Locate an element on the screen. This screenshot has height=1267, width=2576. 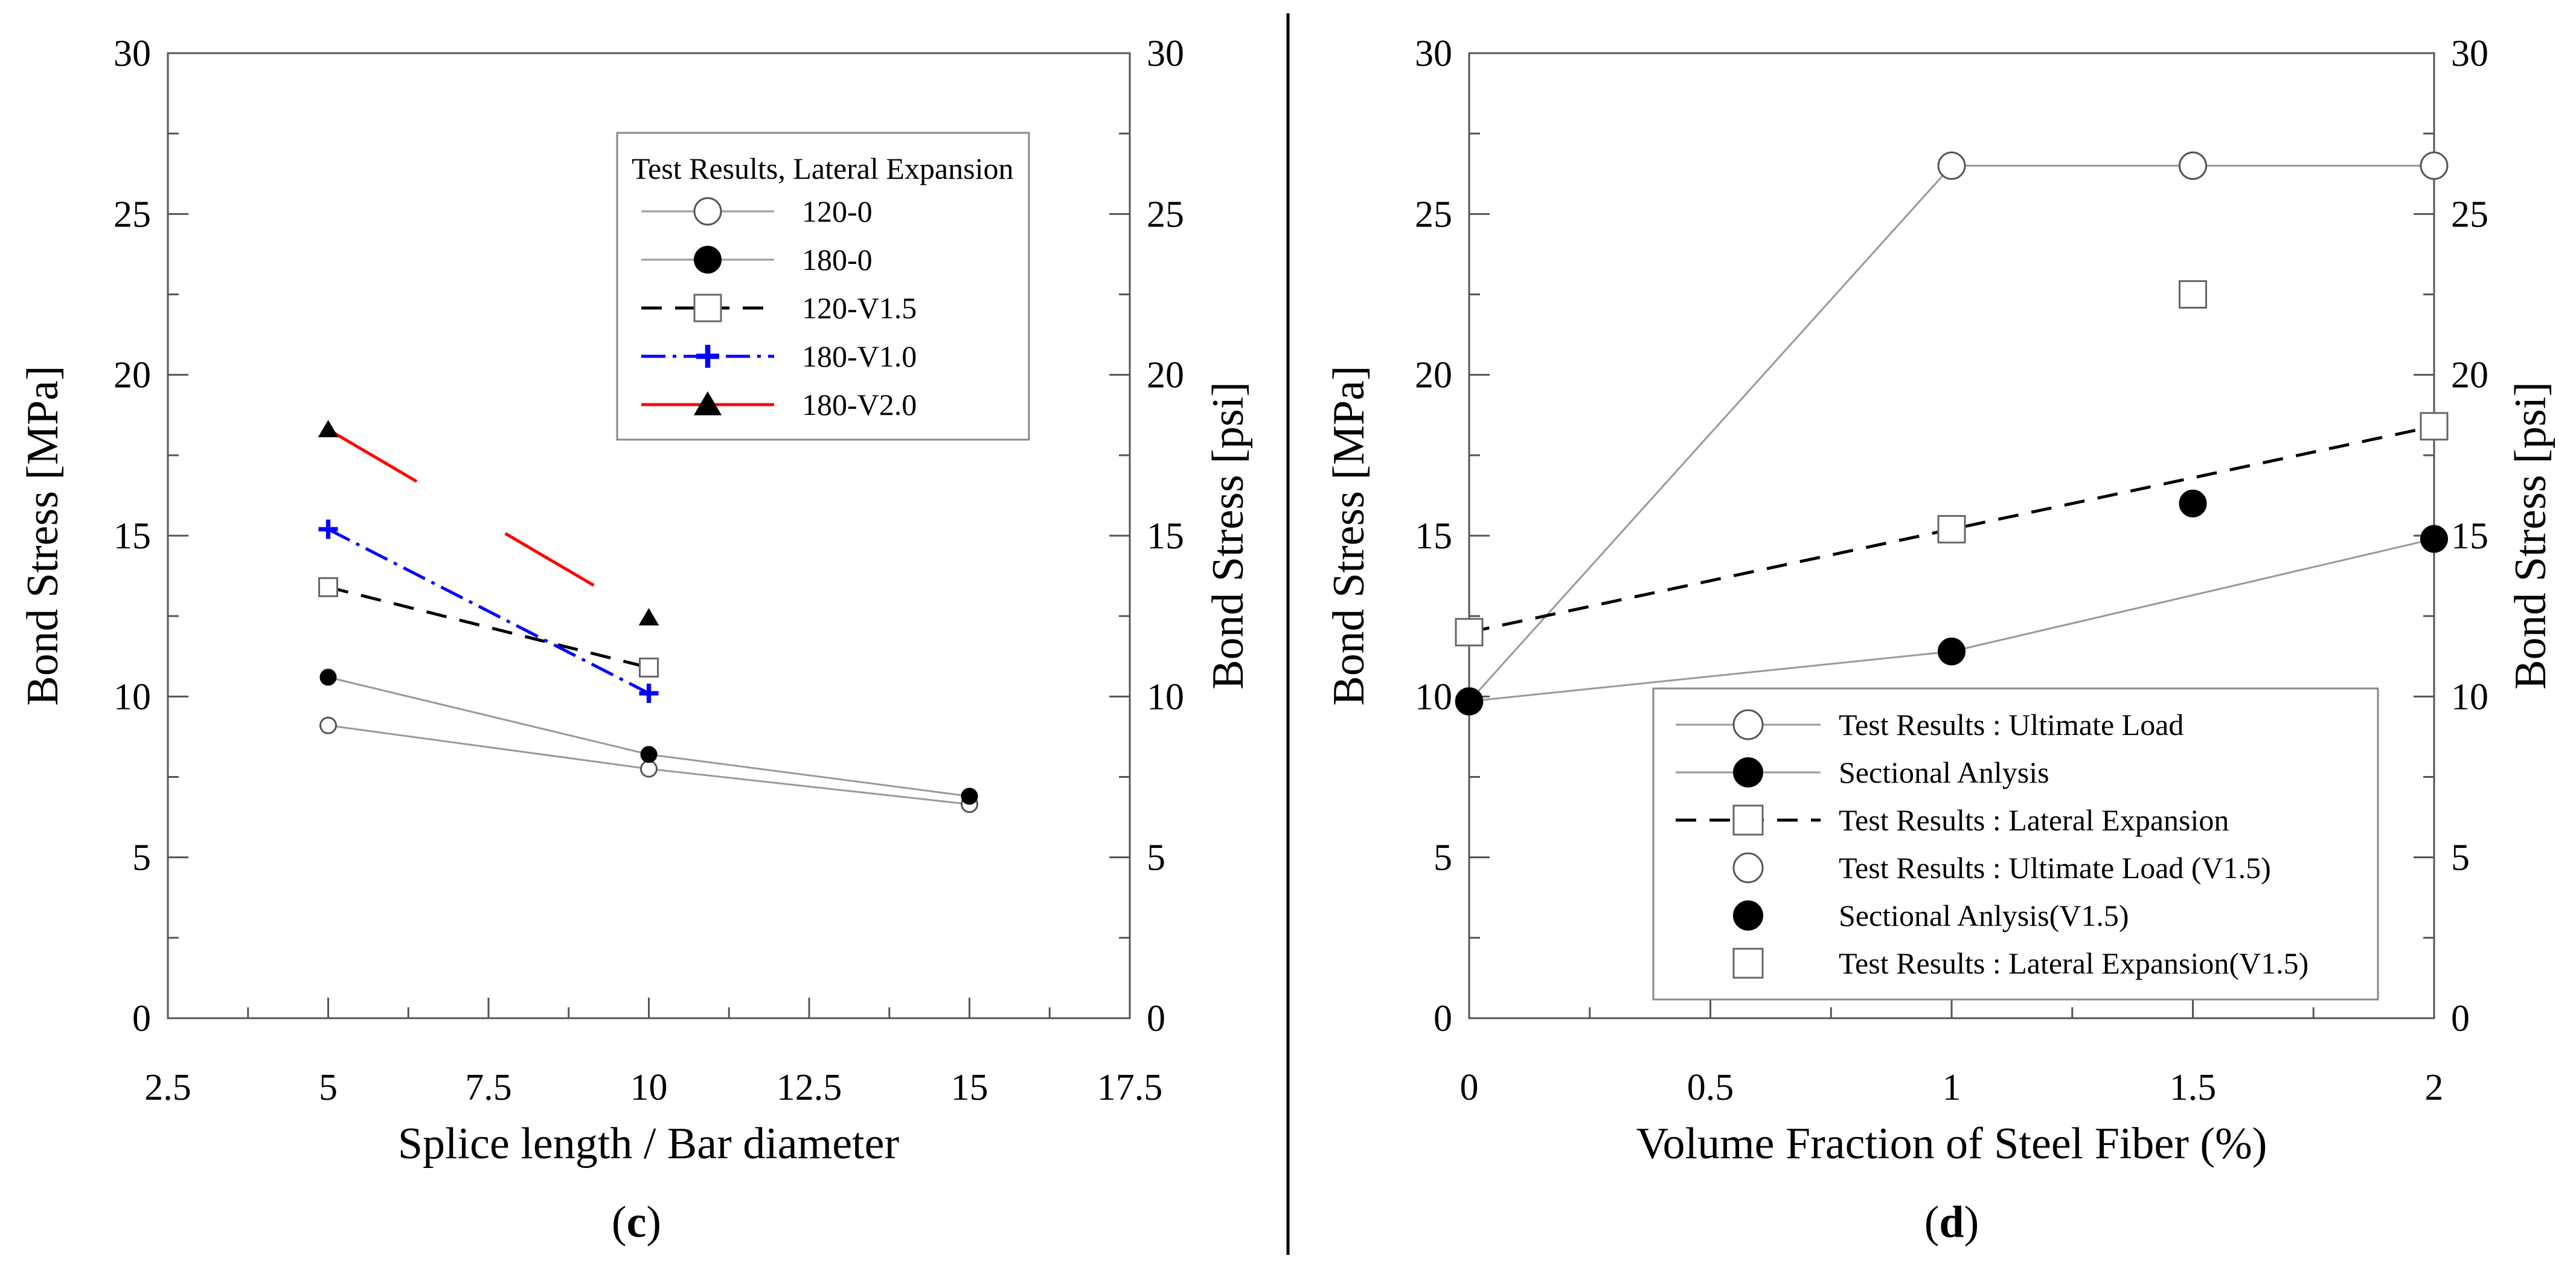
legend-label: 180-V1.0 is located at coordinates (859, 356).